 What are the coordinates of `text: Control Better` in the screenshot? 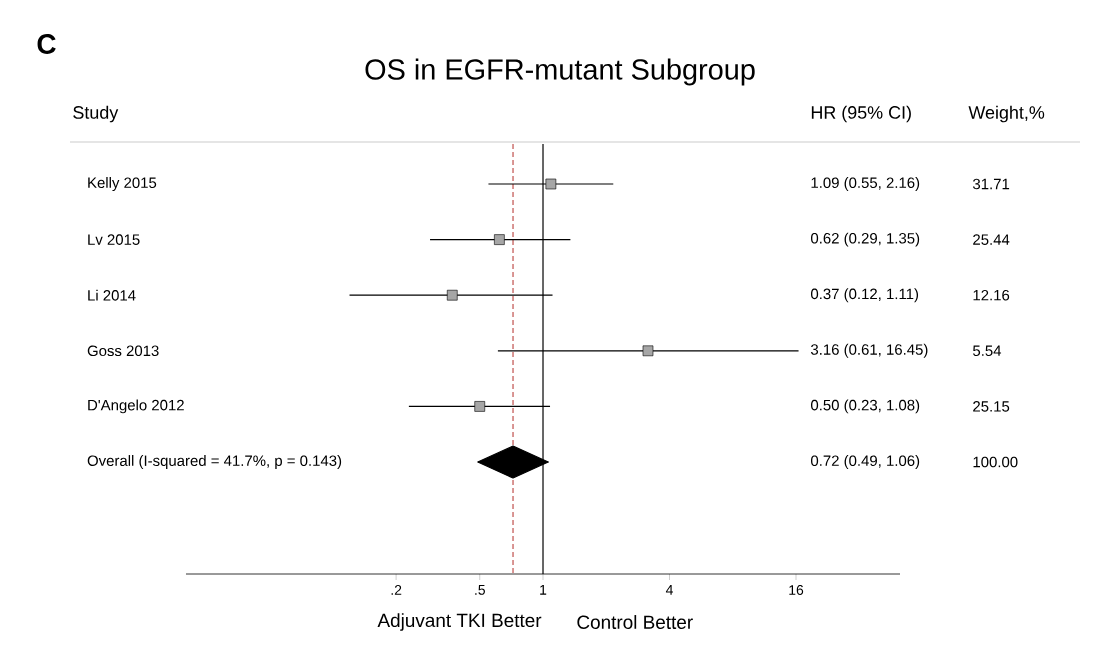 It's located at (635, 622).